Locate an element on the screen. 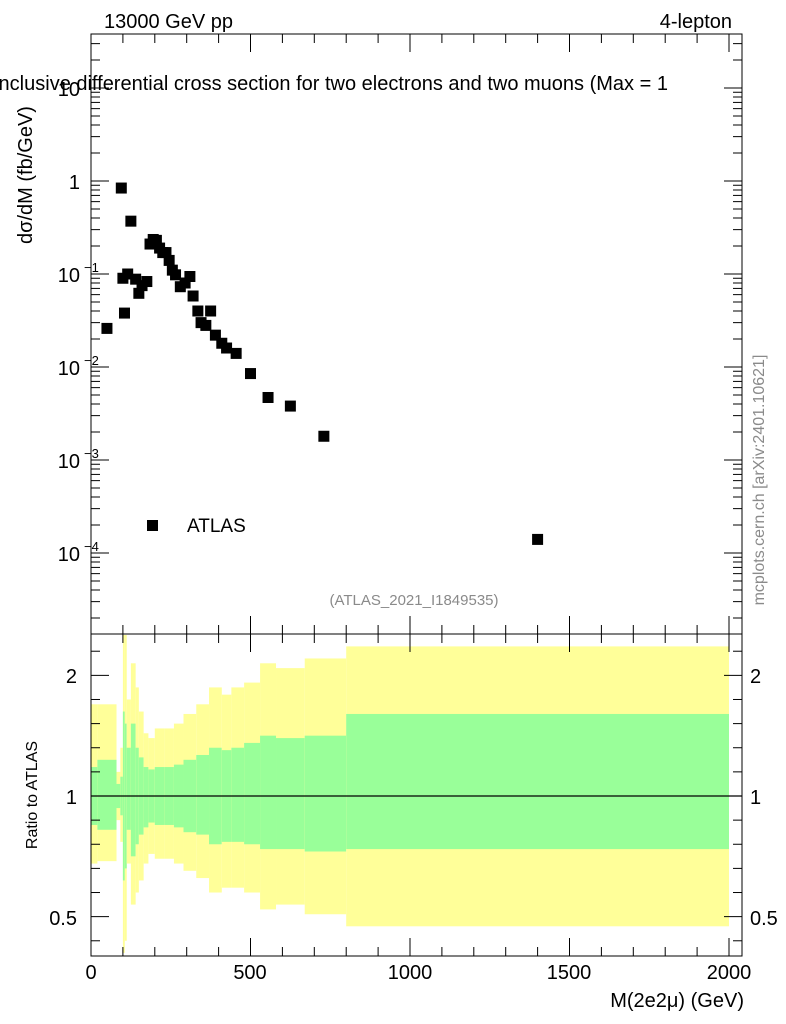 Image resolution: width=786 pixels, height=1024 pixels. ratio-tick-05-left: 0.5 is located at coordinates (63, 919).